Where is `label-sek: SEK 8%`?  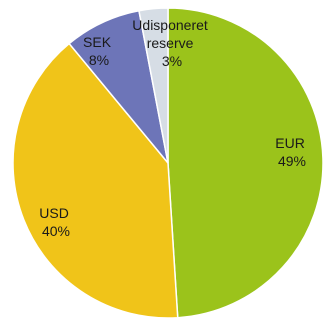 label-sek: SEK 8% is located at coordinates (99, 51).